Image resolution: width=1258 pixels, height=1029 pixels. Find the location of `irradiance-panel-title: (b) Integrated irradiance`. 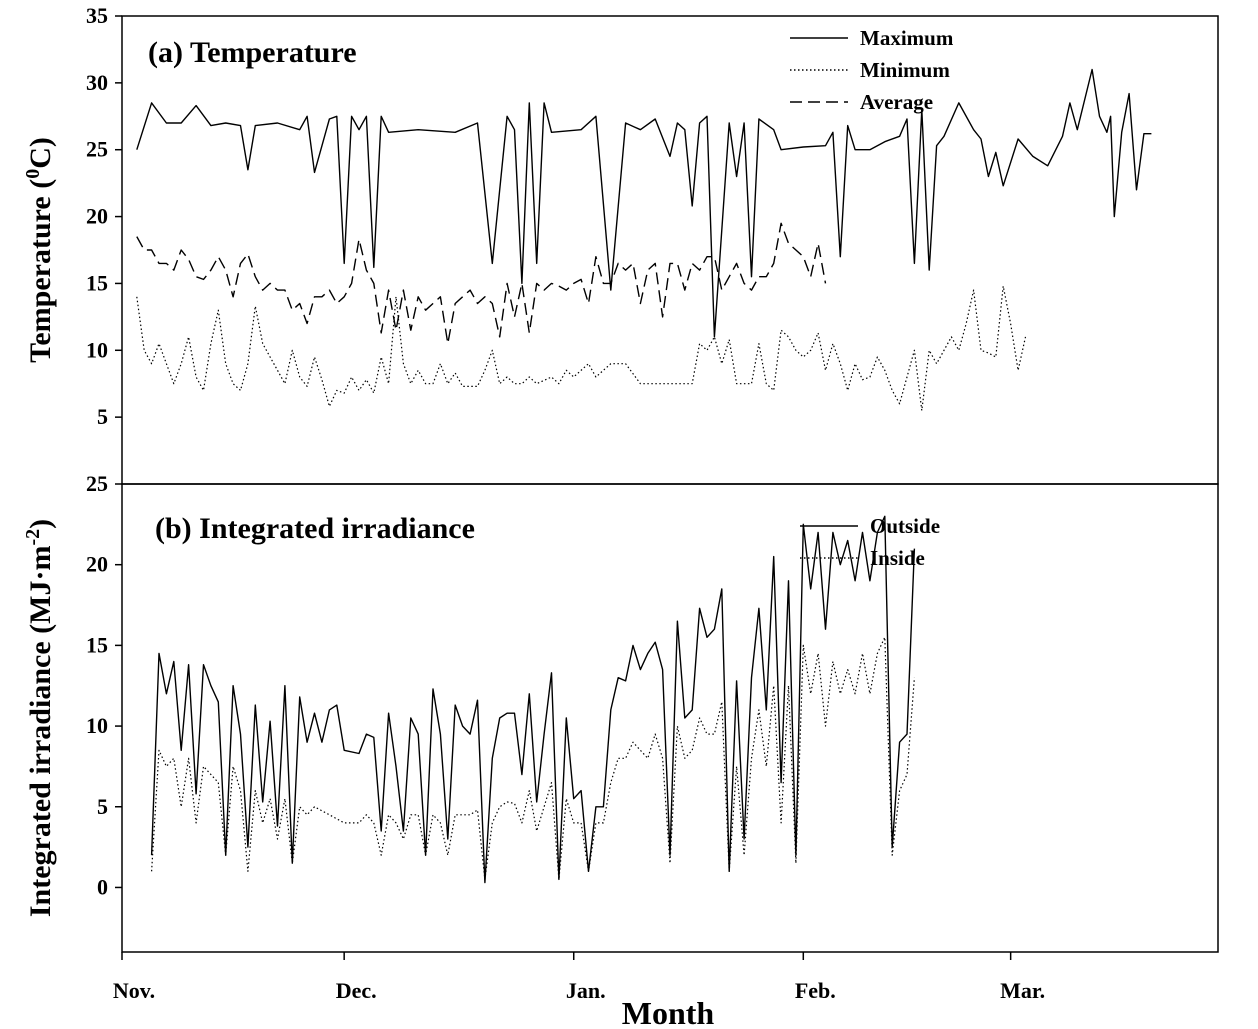

irradiance-panel-title: (b) Integrated irradiance is located at coordinates (315, 528).